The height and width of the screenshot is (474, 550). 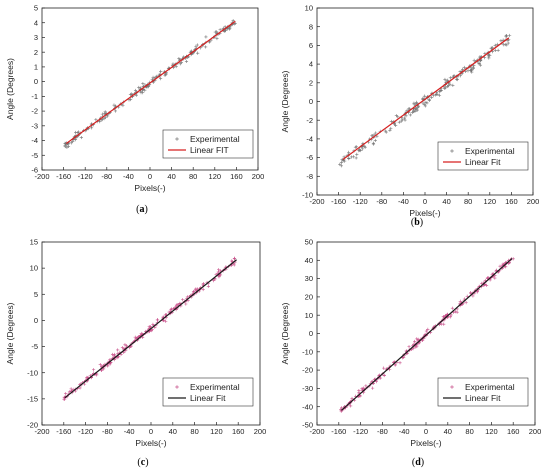 What do you see at coordinates (382, 431) in the screenshot?
I see `x-tick-label: -80` at bounding box center [382, 431].